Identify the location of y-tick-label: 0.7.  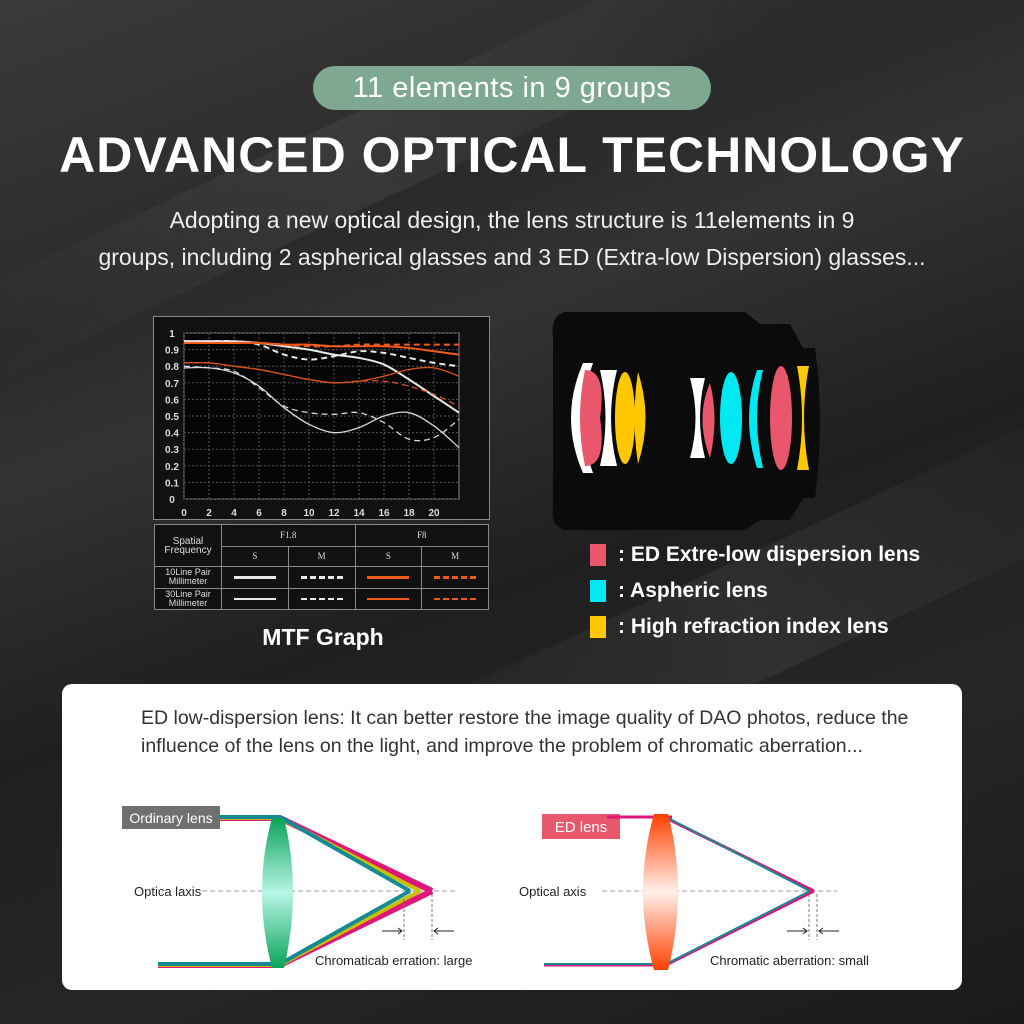
(172, 384).